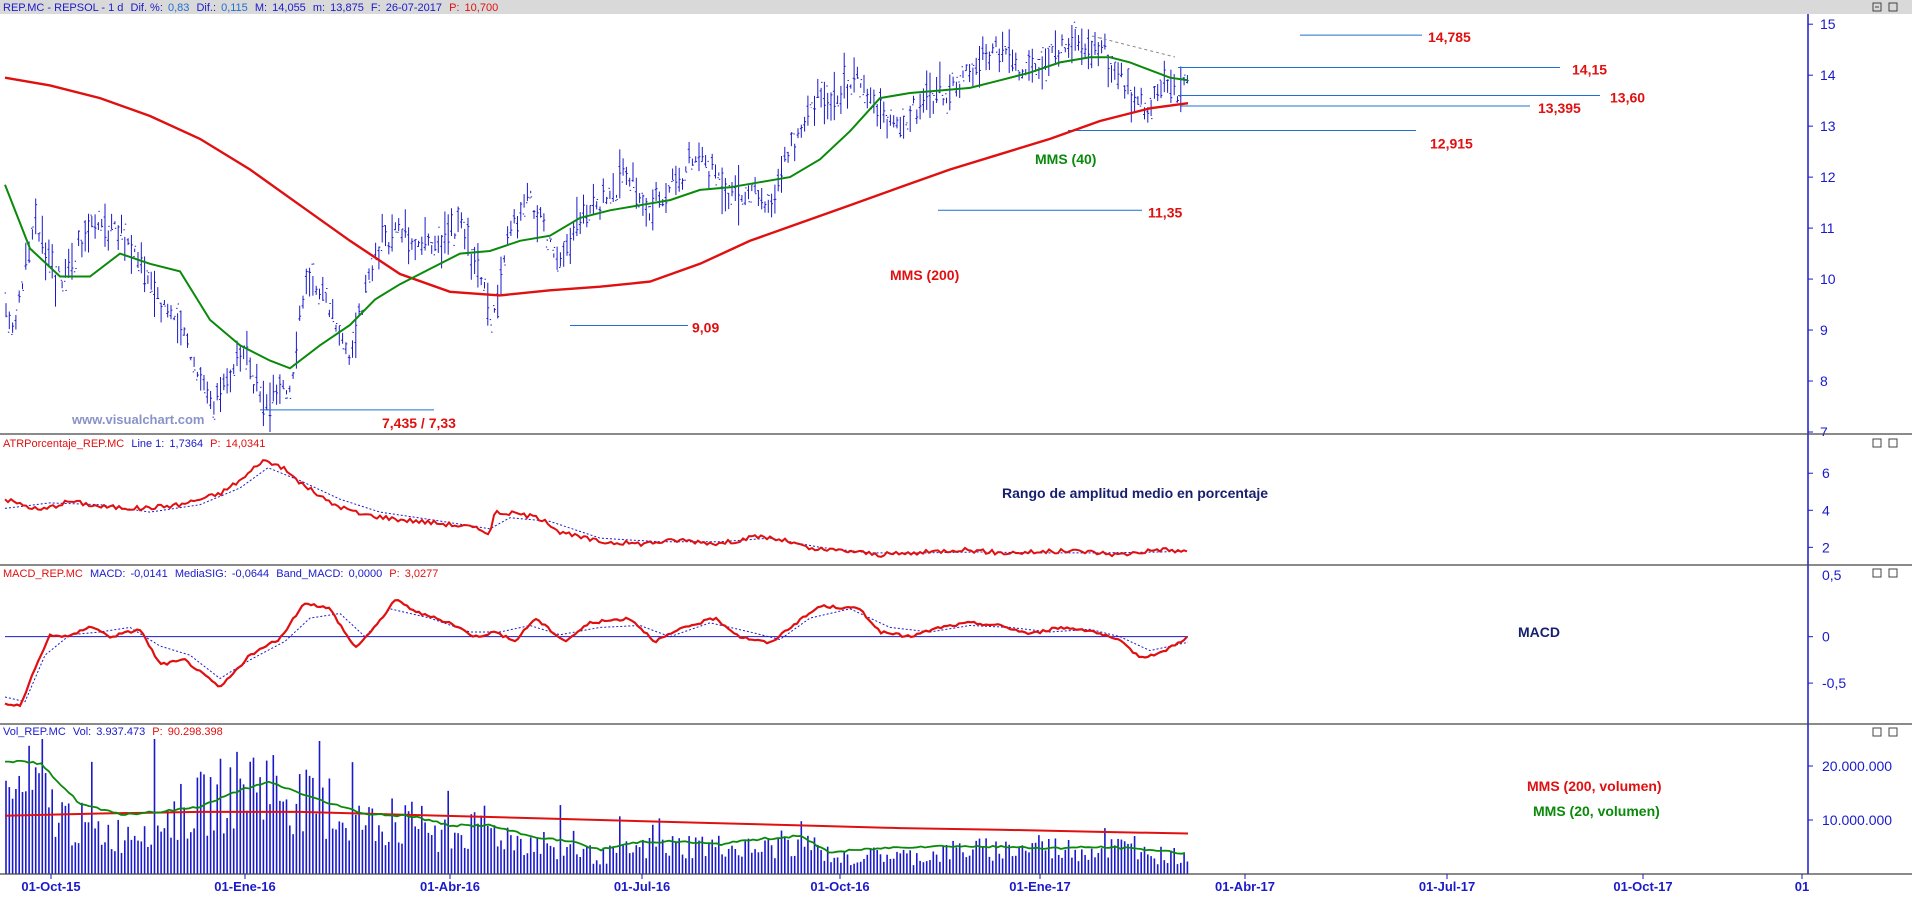 Image resolution: width=1912 pixels, height=897 pixels. Describe the element at coordinates (1828, 177) in the screenshot. I see `price-y-tick-label: 12` at that location.